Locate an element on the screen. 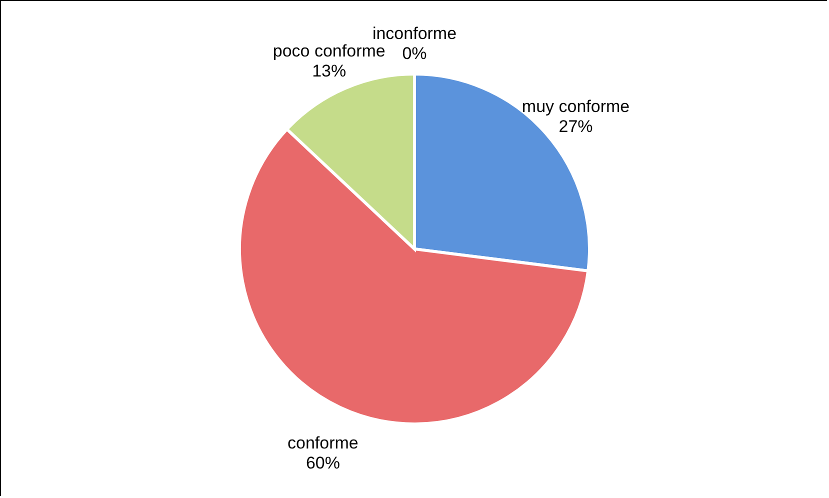 This screenshot has width=829, height=498. data-label: 60% is located at coordinates (323, 463).